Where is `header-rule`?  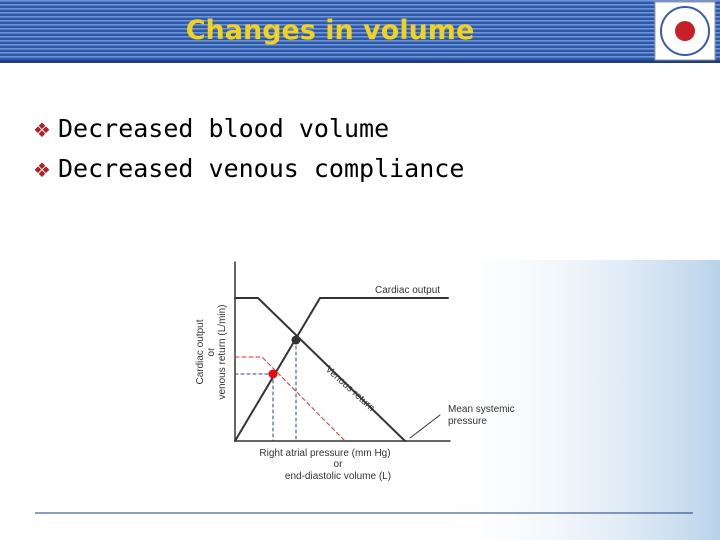 header-rule is located at coordinates (360, 61).